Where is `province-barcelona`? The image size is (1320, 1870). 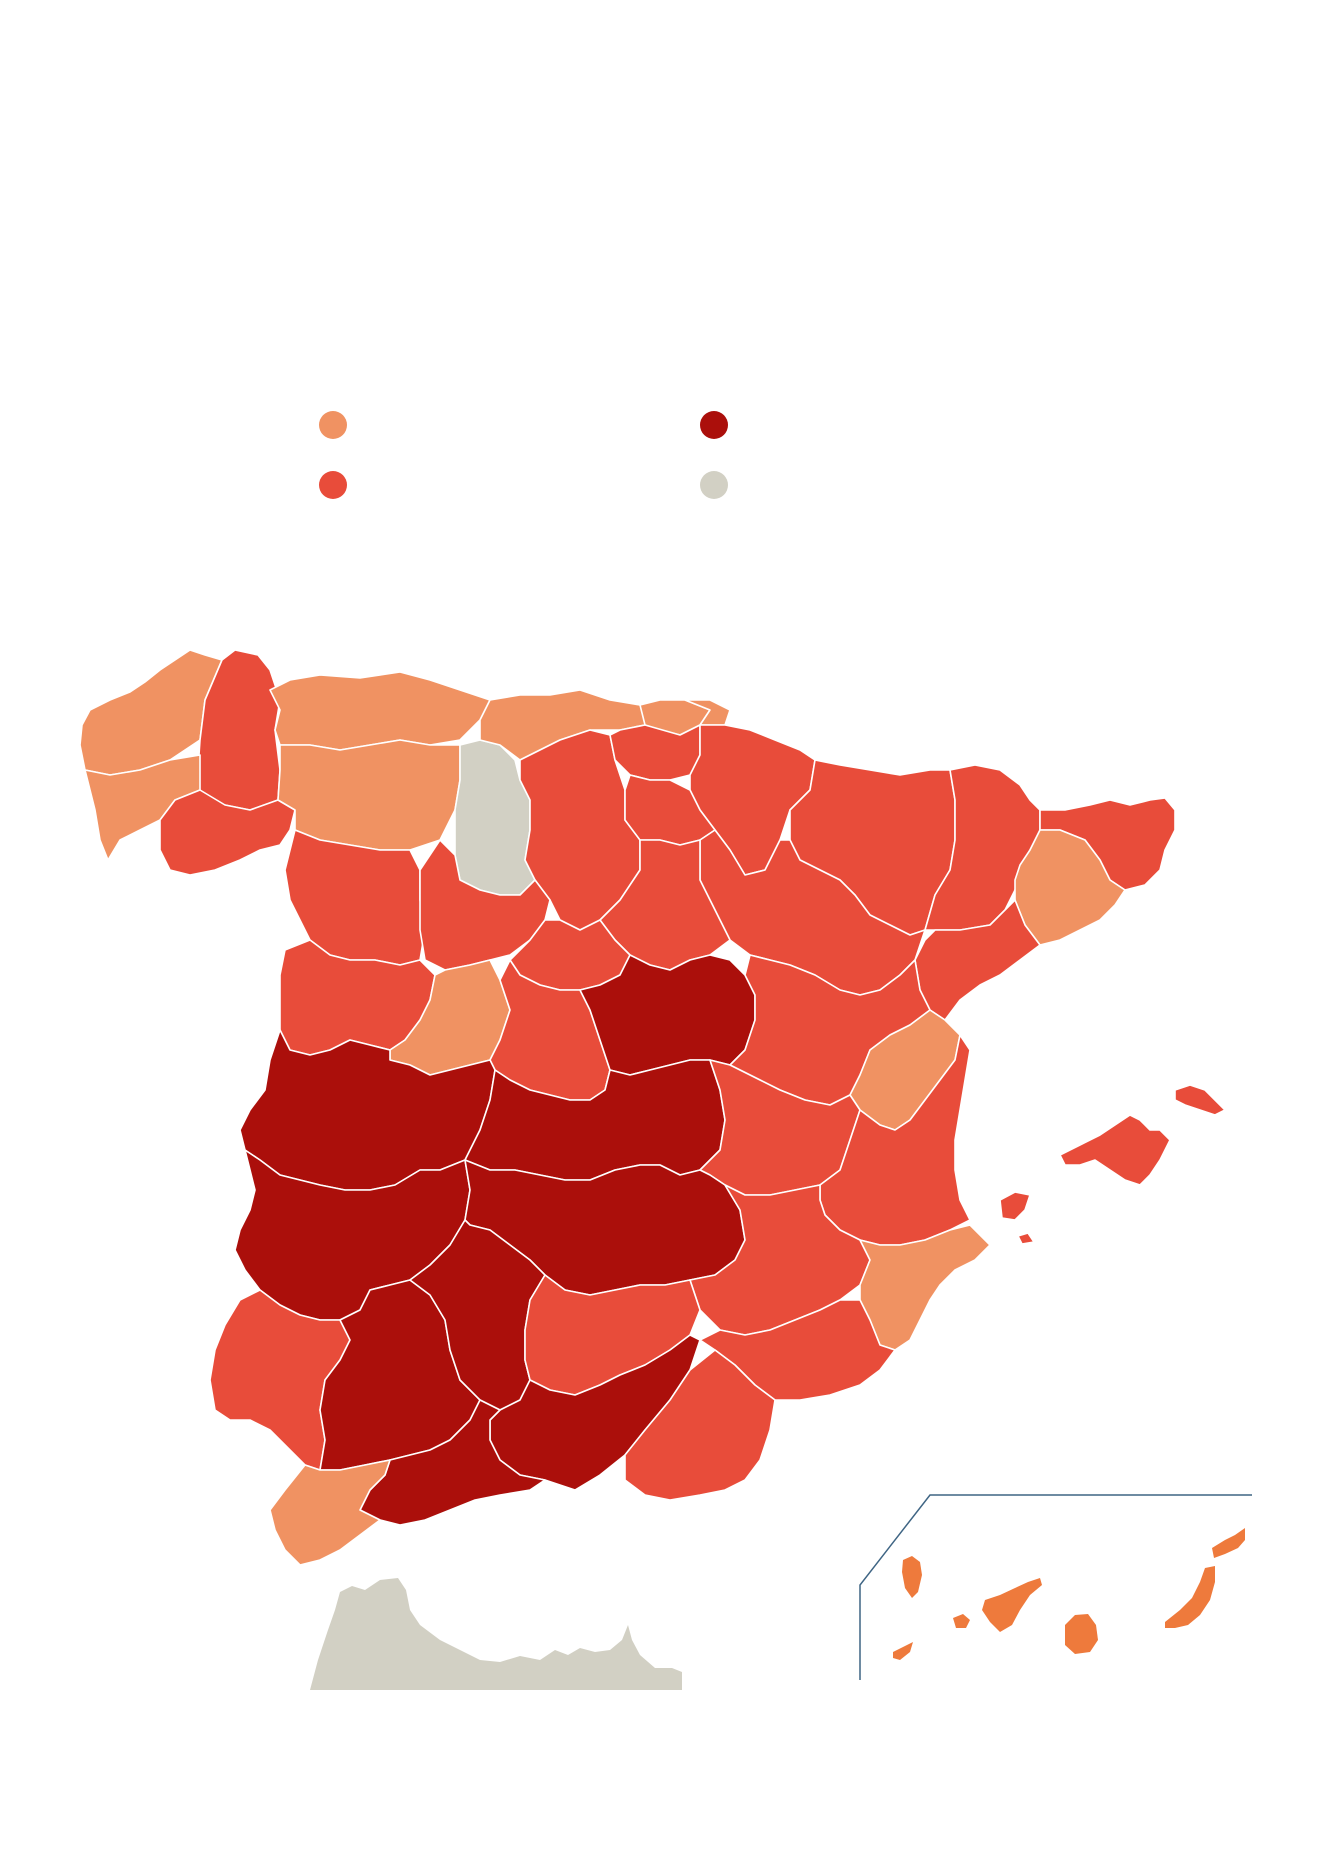 province-barcelona is located at coordinates (1070, 887).